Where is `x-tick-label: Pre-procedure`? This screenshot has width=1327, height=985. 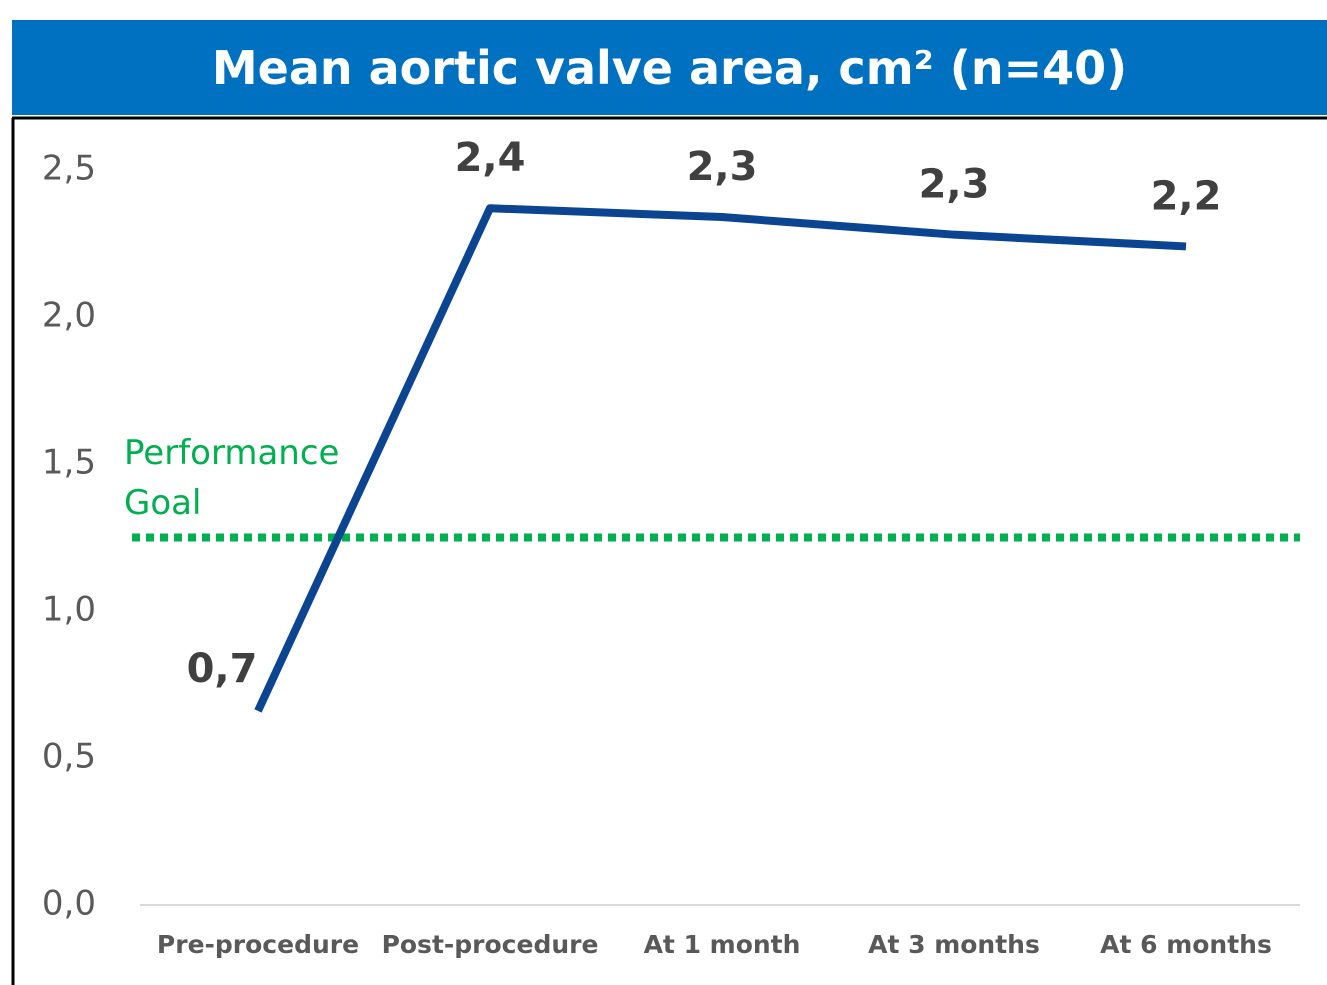
x-tick-label: Pre-procedure is located at coordinates (258, 944).